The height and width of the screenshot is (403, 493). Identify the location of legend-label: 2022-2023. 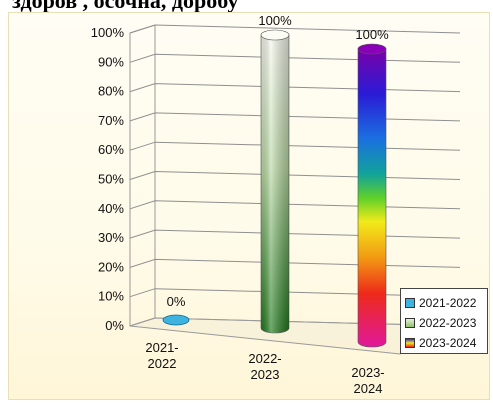
(448, 323).